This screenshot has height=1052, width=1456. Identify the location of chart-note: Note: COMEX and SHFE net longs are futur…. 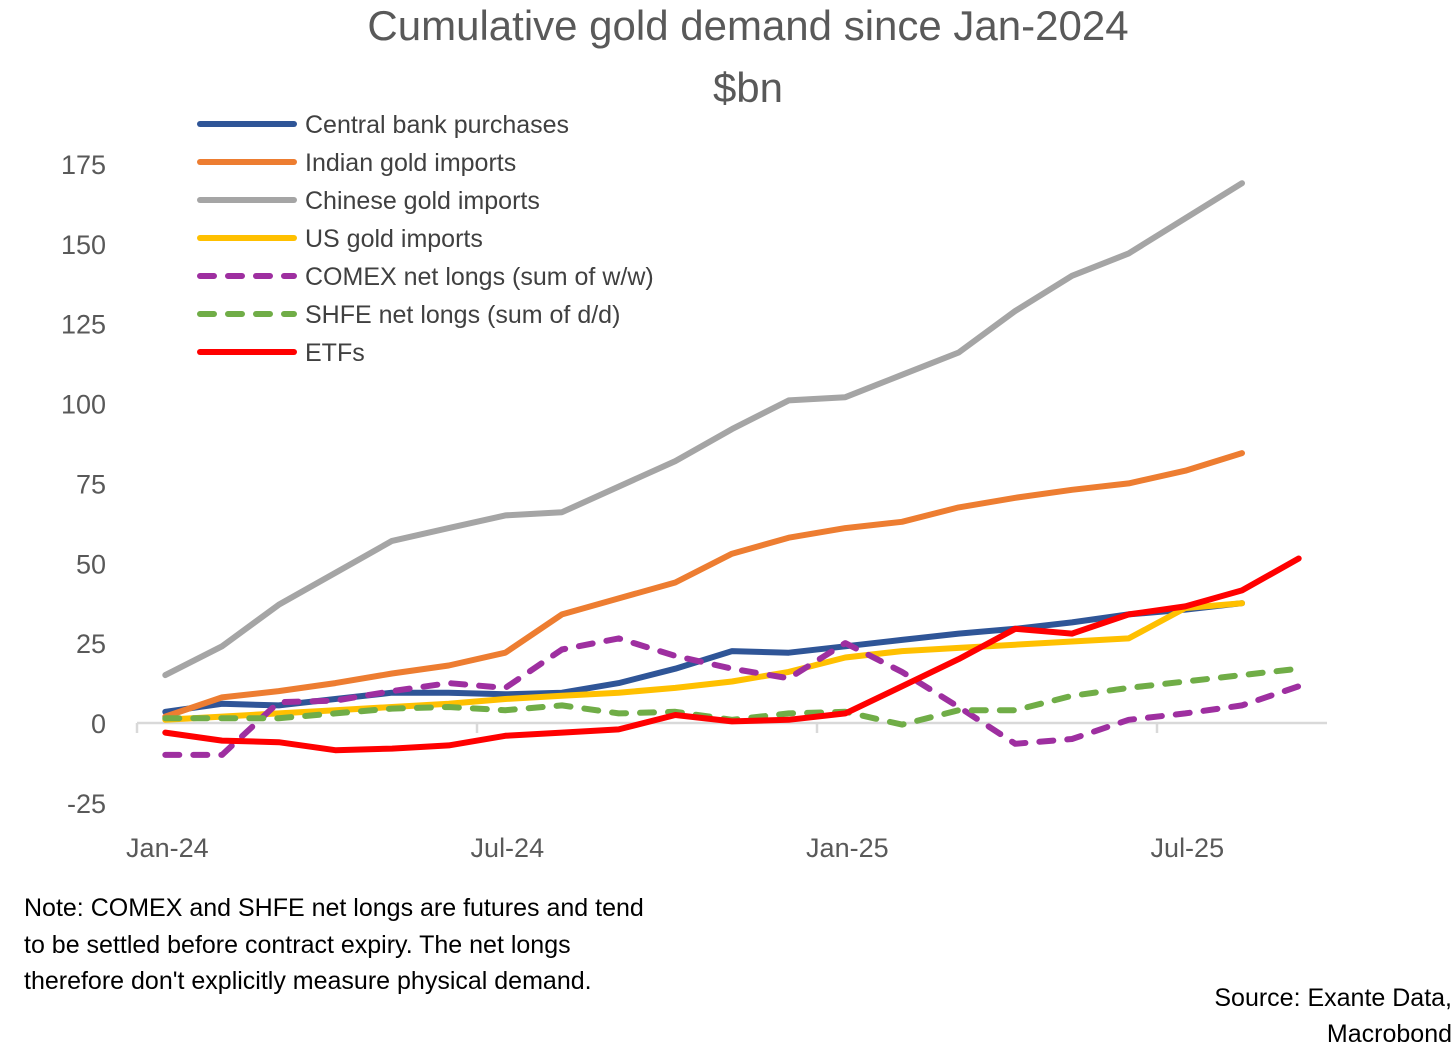
(374, 945).